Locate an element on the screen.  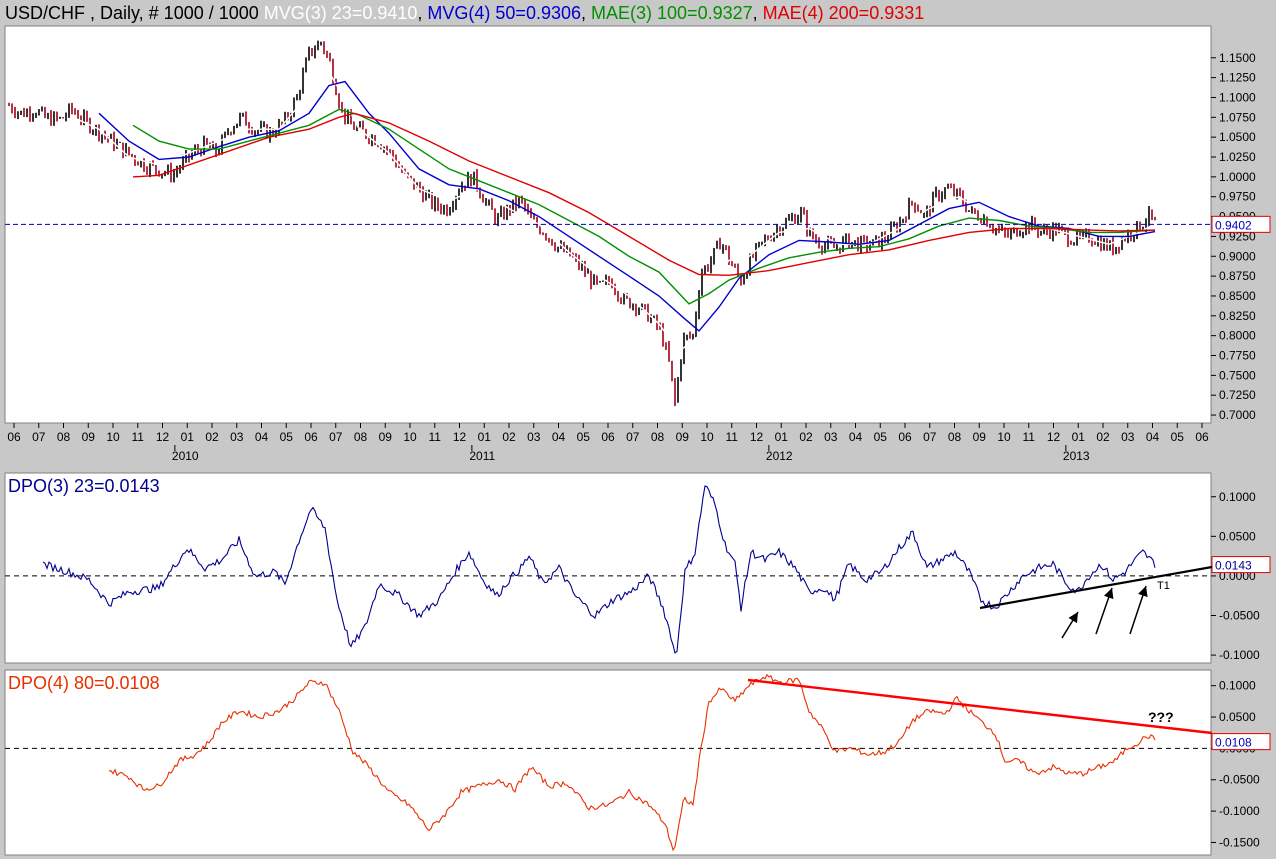
dpo4-resistance-line is located at coordinates (980, 706).